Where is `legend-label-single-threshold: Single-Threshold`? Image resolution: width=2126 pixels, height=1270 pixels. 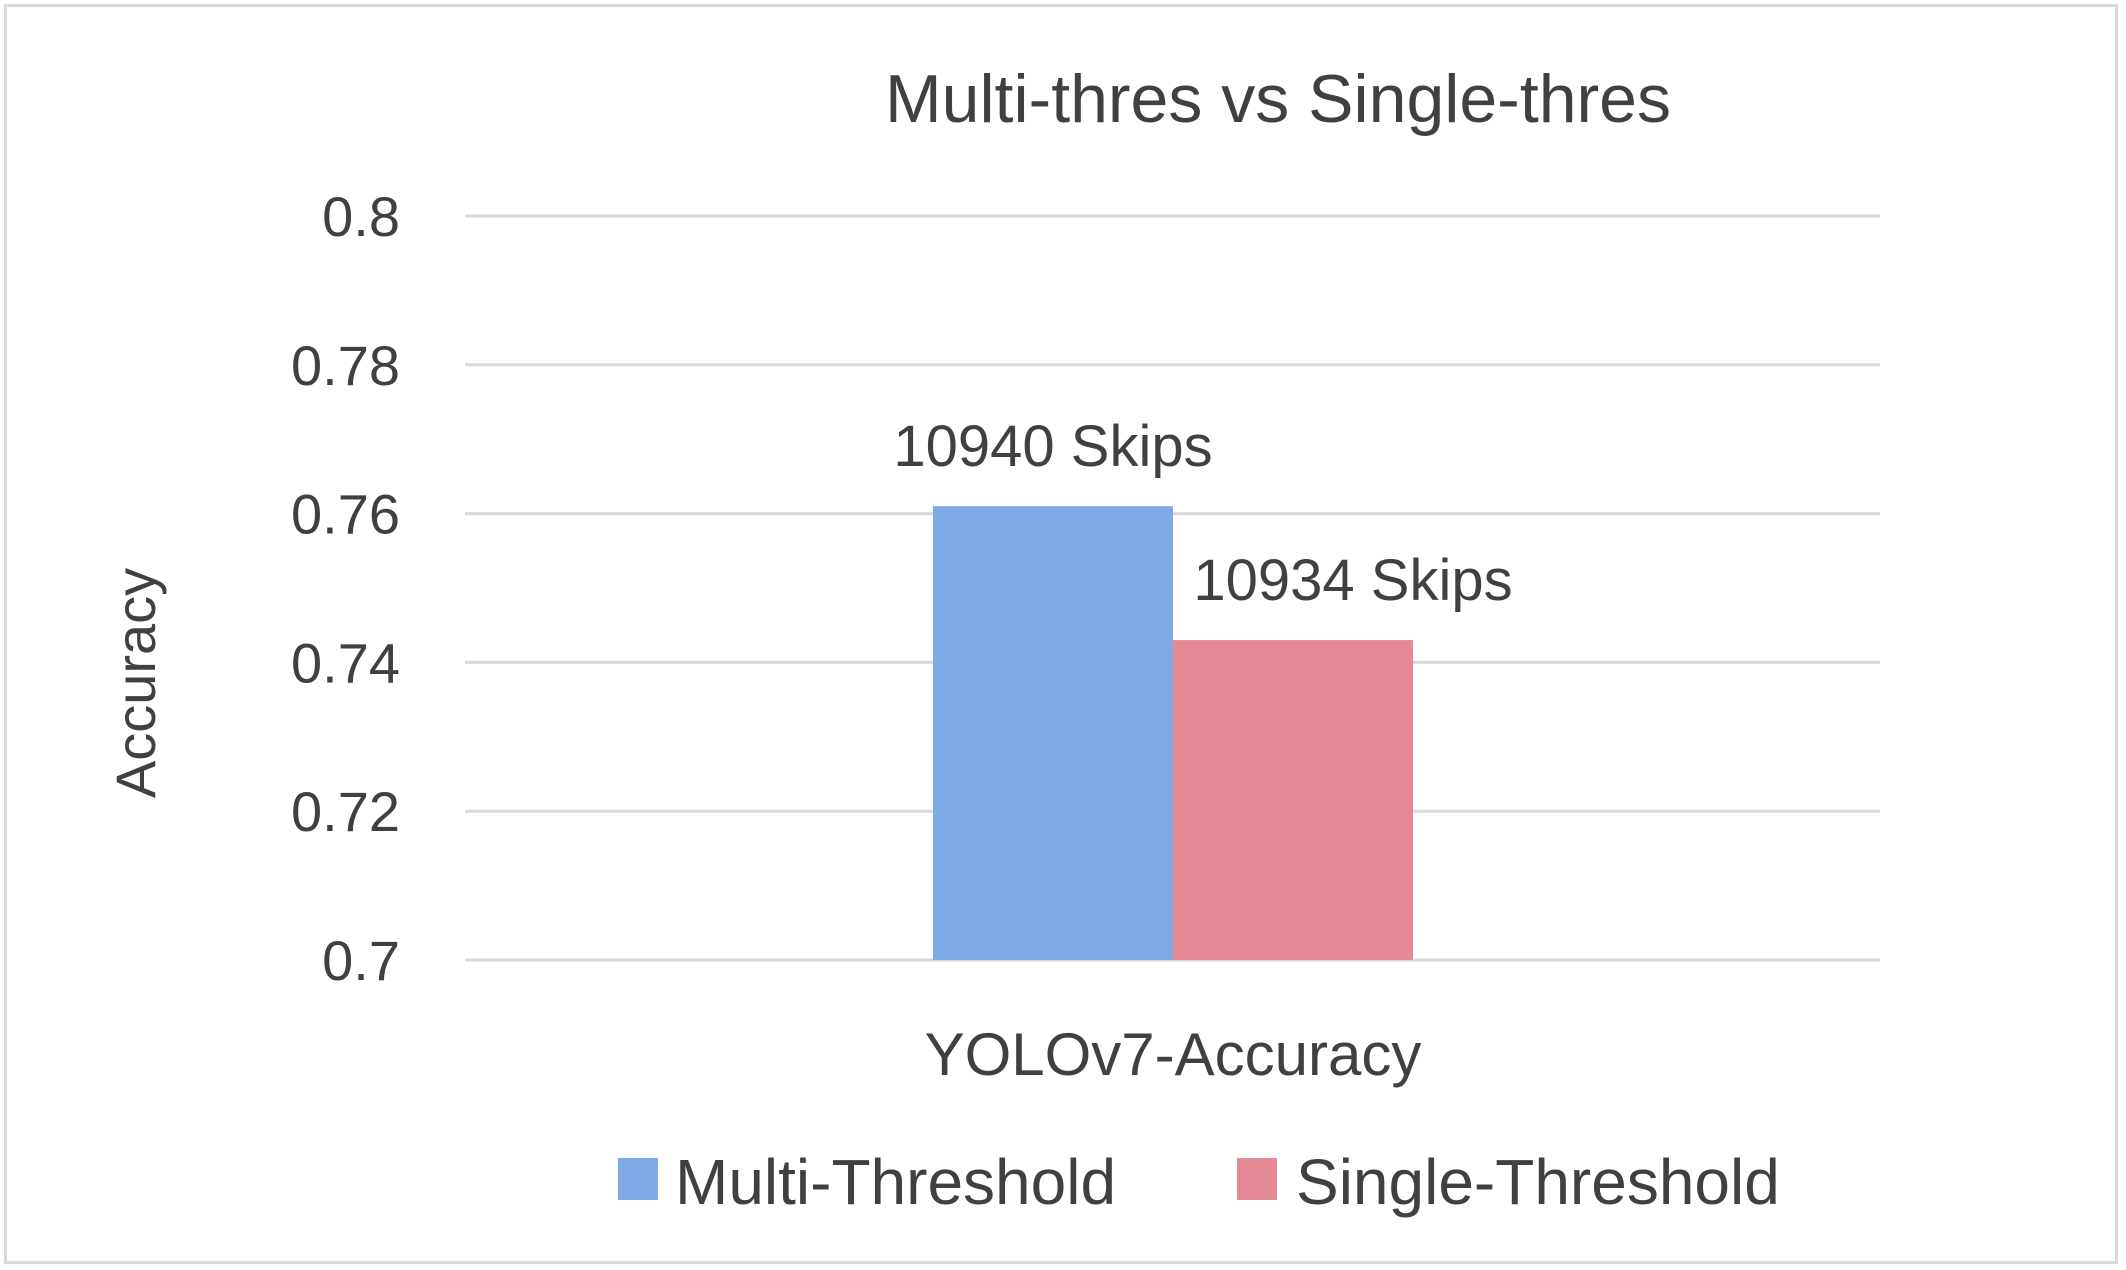
legend-label-single-threshold: Single-Threshold is located at coordinates (1538, 1182).